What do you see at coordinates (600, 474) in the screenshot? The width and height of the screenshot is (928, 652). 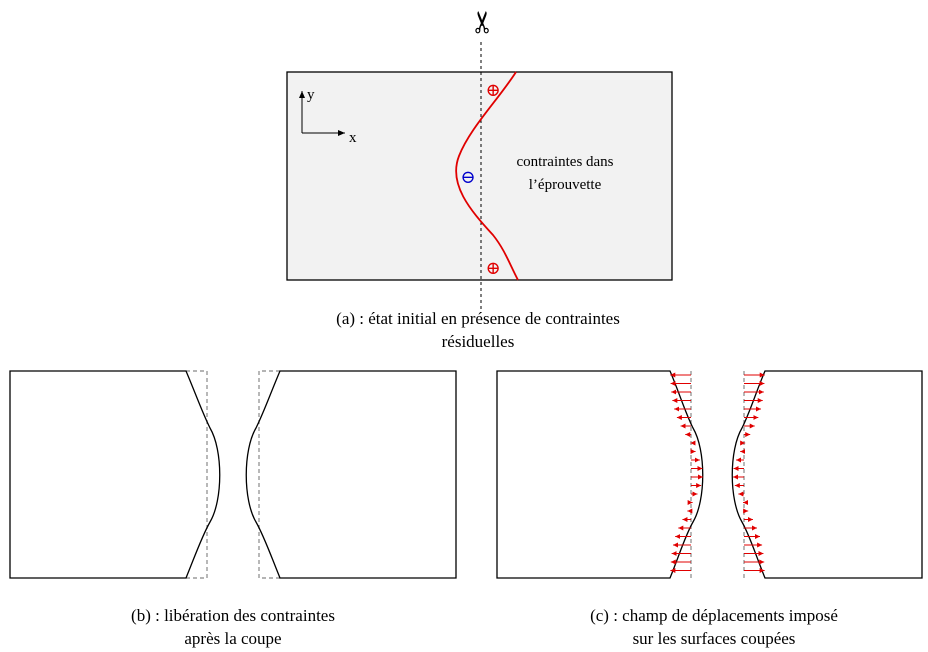 I see `displaced-half-left` at bounding box center [600, 474].